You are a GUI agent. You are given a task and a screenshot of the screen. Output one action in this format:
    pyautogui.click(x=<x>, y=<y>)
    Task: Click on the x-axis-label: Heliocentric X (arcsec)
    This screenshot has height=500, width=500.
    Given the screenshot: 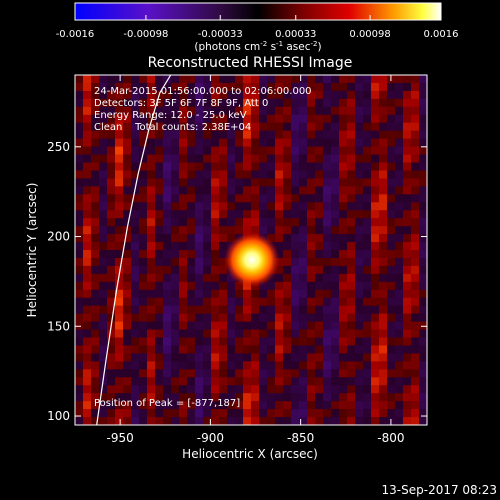 What is the action you would take?
    pyautogui.click(x=250, y=454)
    